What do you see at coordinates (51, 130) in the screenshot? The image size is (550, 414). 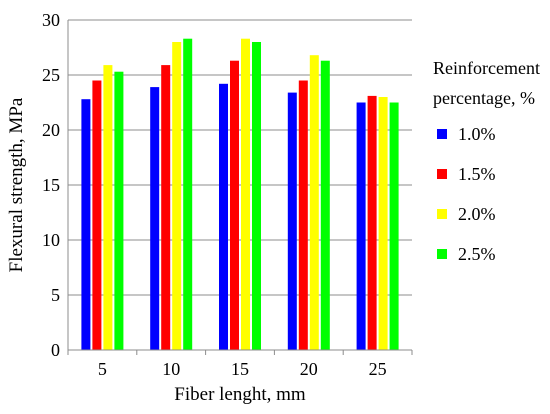 I see `y-tick-label: 20` at bounding box center [51, 130].